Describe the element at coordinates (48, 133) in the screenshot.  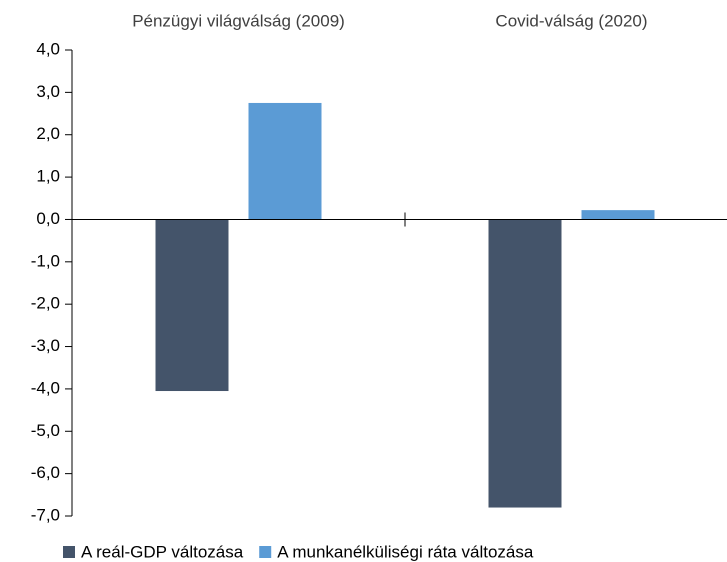
I see `y-tick-label: 2,0` at that location.